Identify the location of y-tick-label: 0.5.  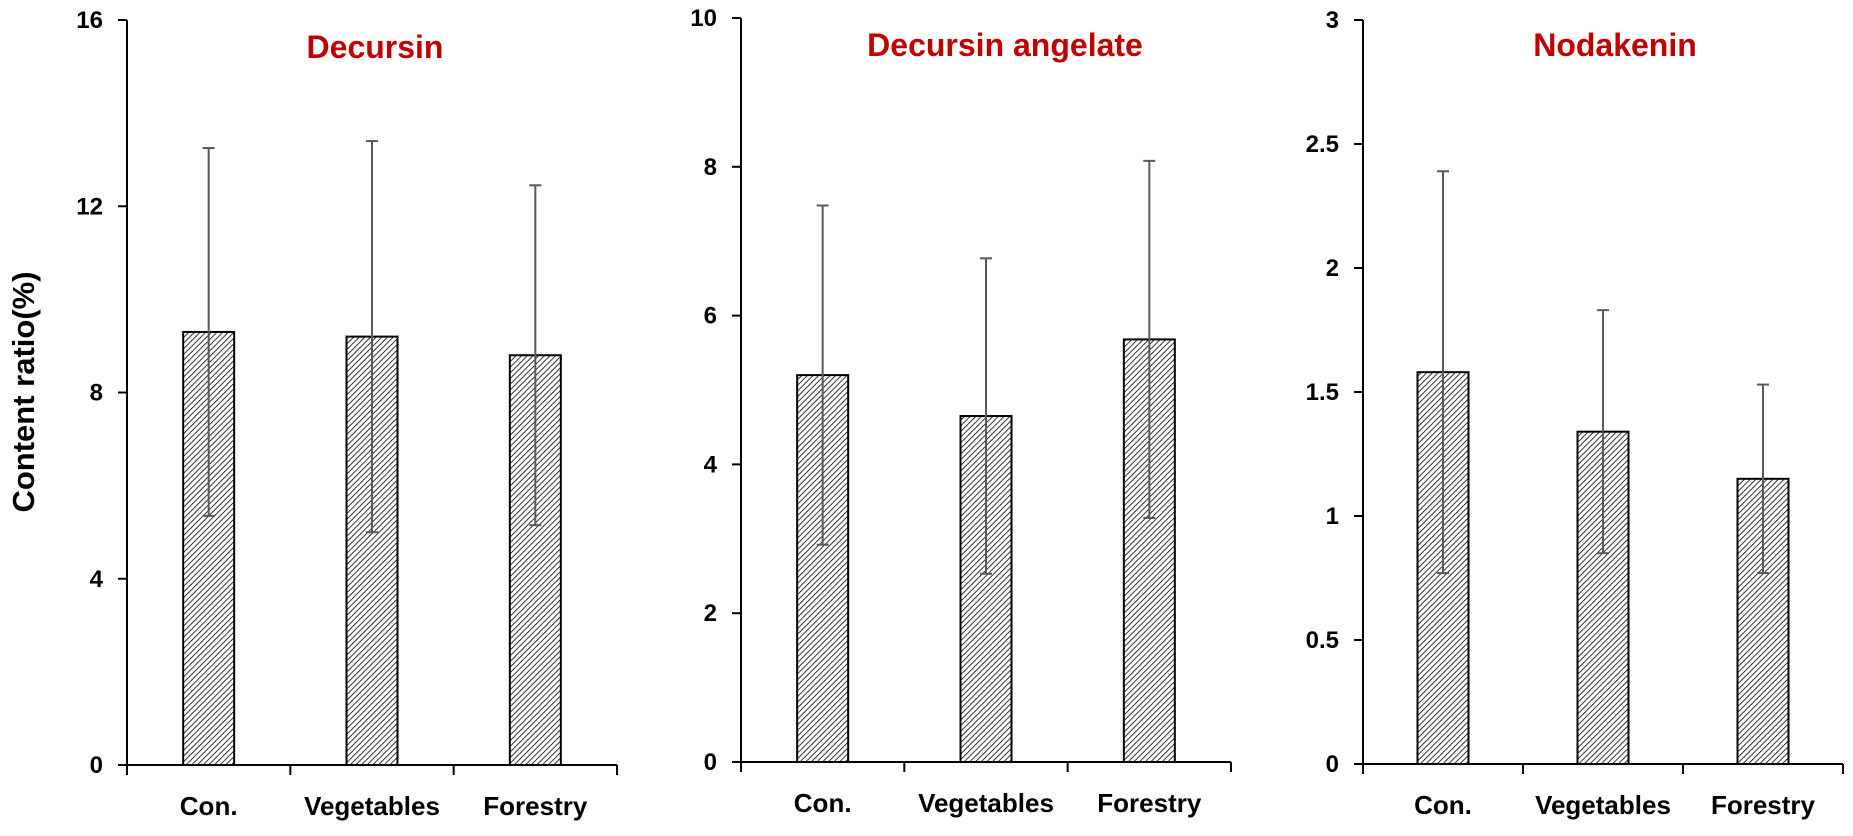
(1322, 640).